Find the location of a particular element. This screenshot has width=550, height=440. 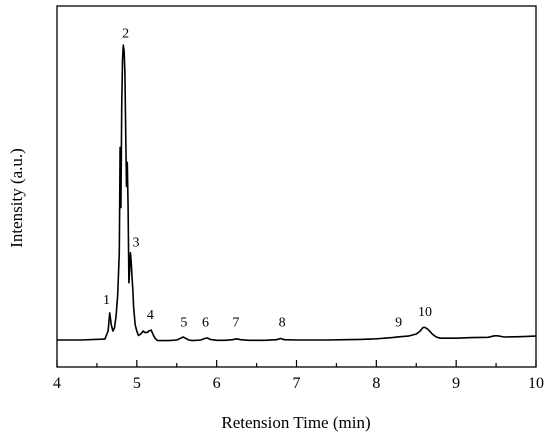

peak-label-9: 9 is located at coordinates (398, 322).